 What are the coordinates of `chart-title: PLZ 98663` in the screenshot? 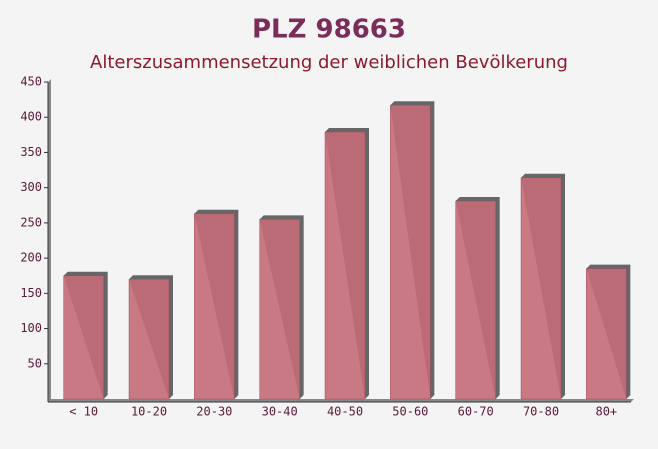 It's located at (329, 30).